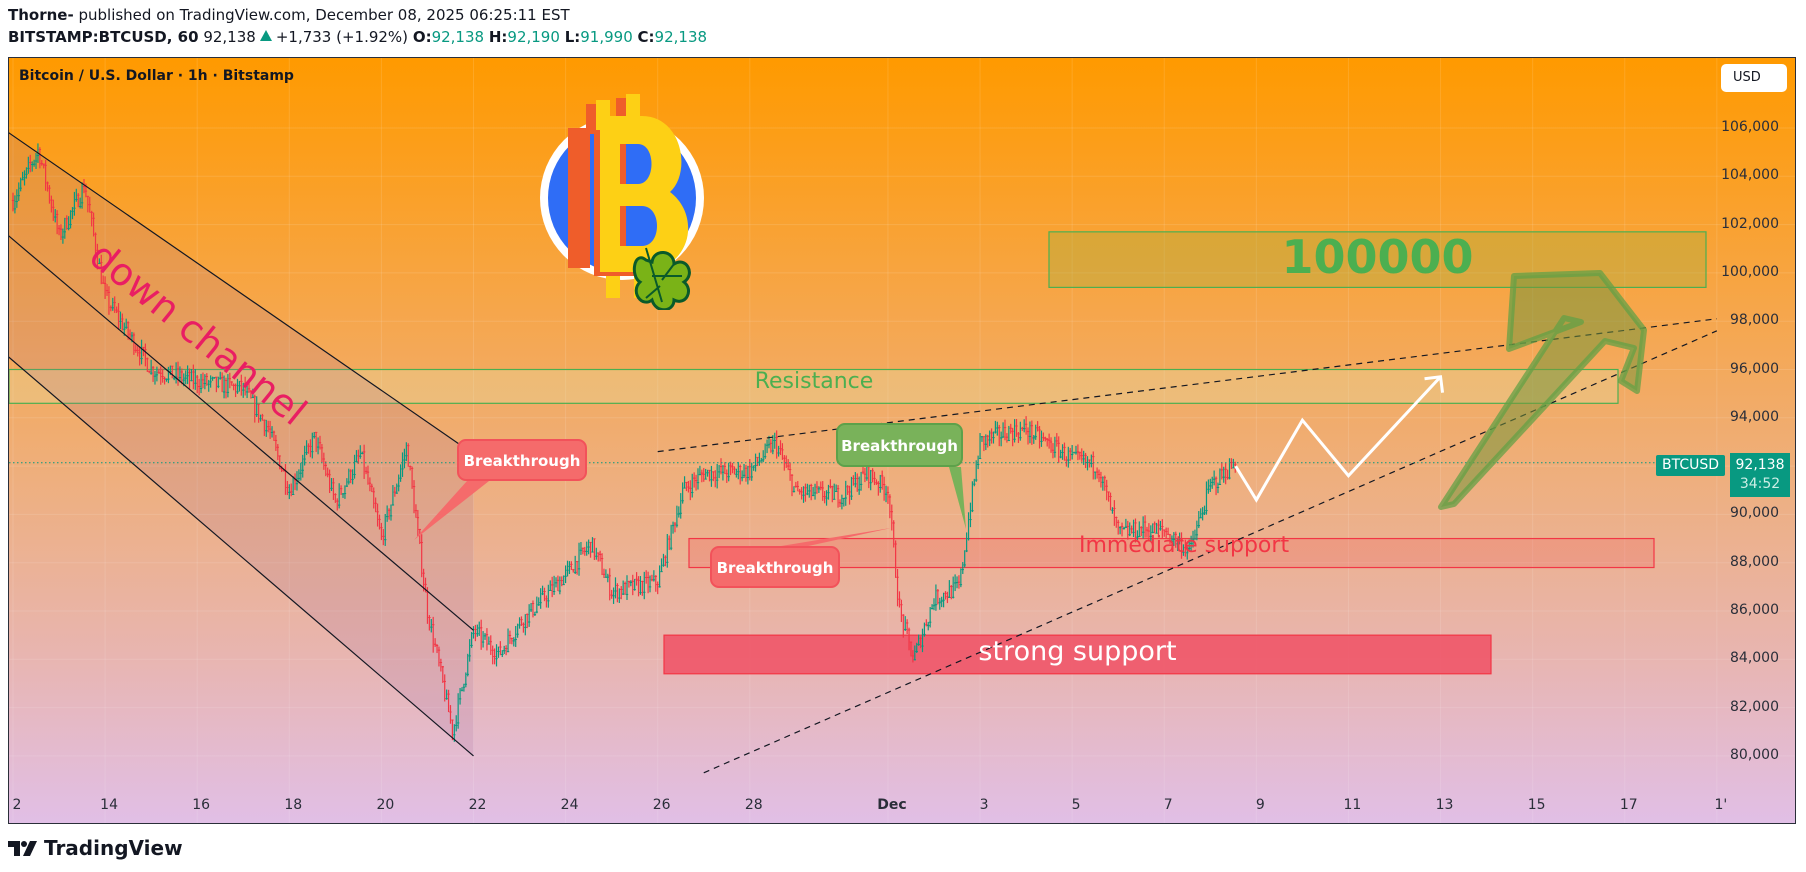  I want to click on bitcoin-logo, so click(624, 196).